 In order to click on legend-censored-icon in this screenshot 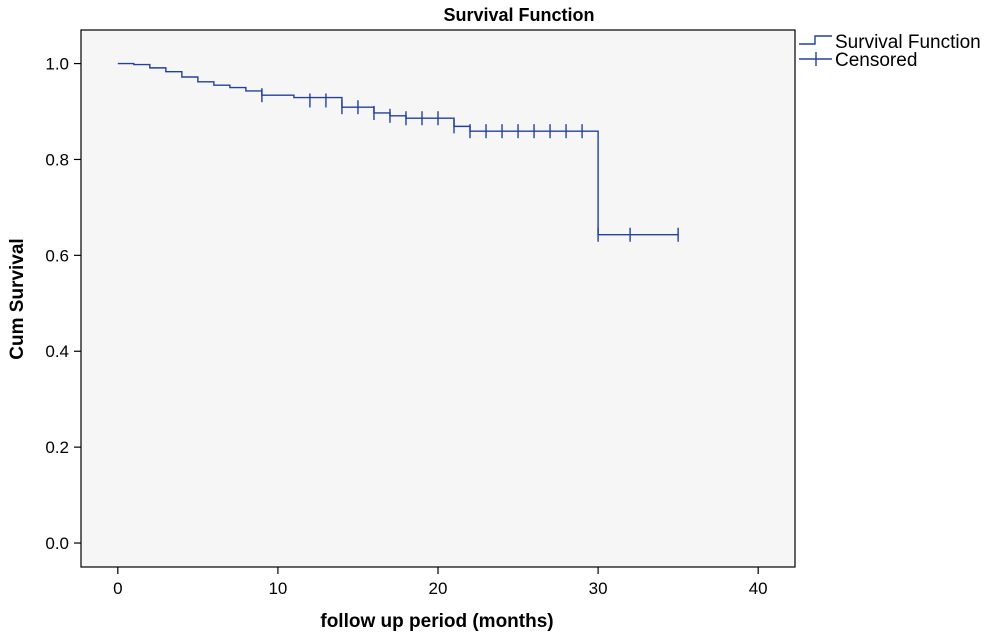, I will do `click(815, 59)`.